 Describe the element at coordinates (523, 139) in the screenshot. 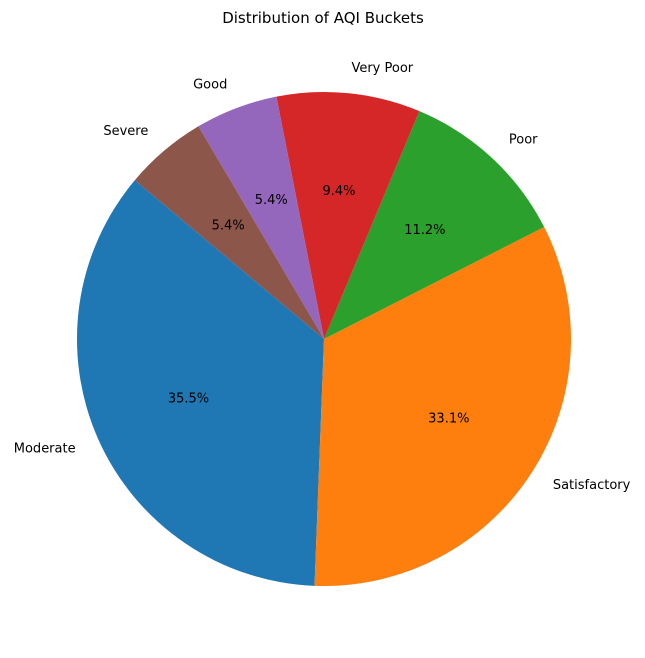

I see `slice-label-poor: Poor` at that location.